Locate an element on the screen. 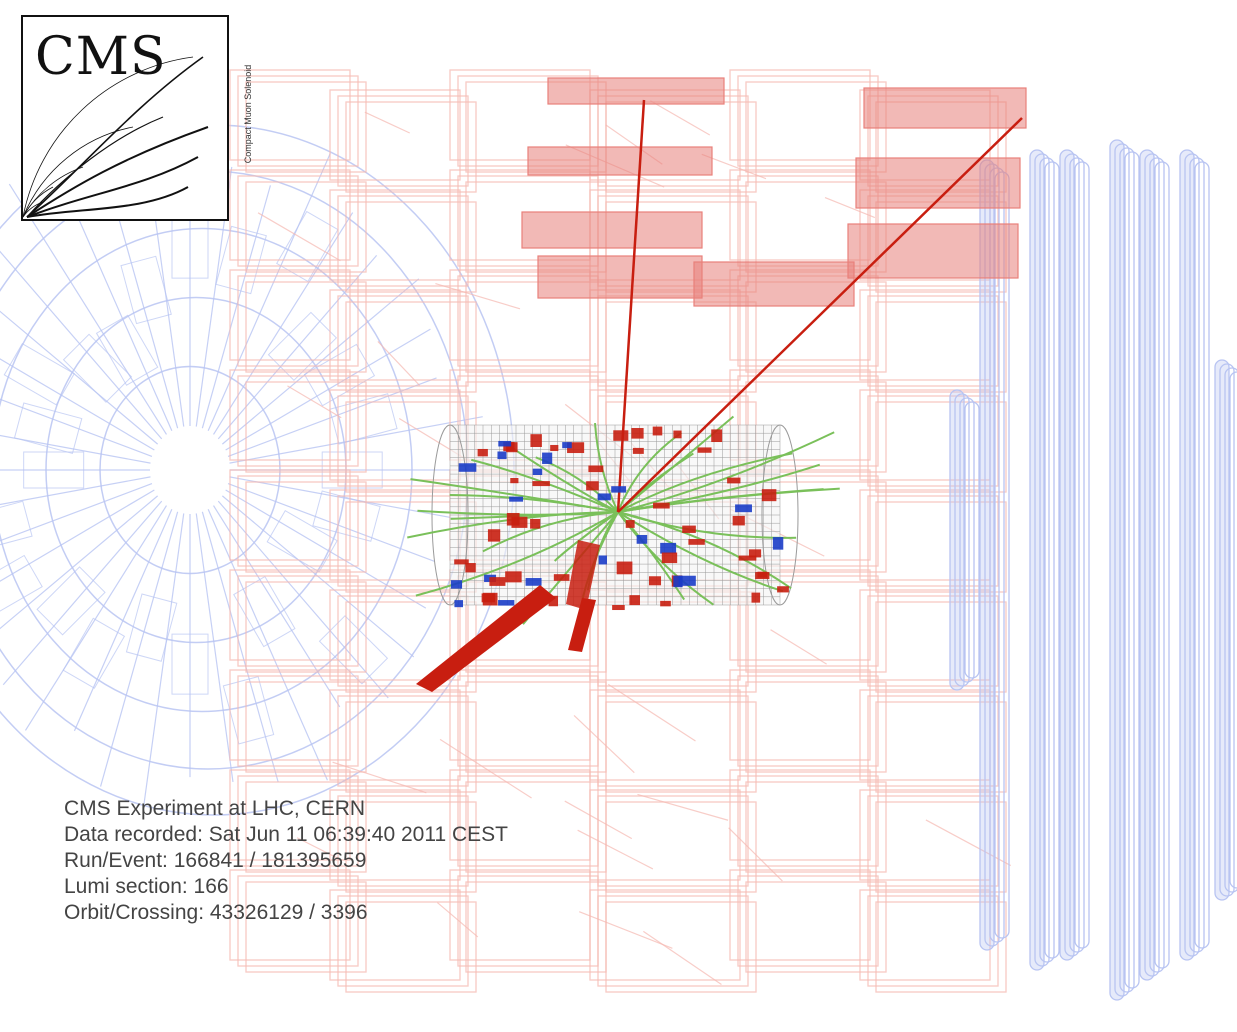 This screenshot has width=1237, height=1032. lumi-label: Lumi section: 166 is located at coordinates (146, 886).